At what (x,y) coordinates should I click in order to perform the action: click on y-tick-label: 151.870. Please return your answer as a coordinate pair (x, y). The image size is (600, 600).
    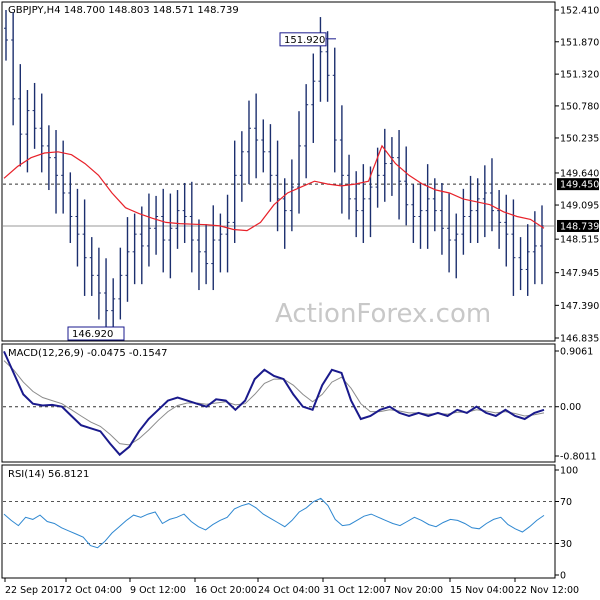
    Looking at the image, I should click on (579, 42).